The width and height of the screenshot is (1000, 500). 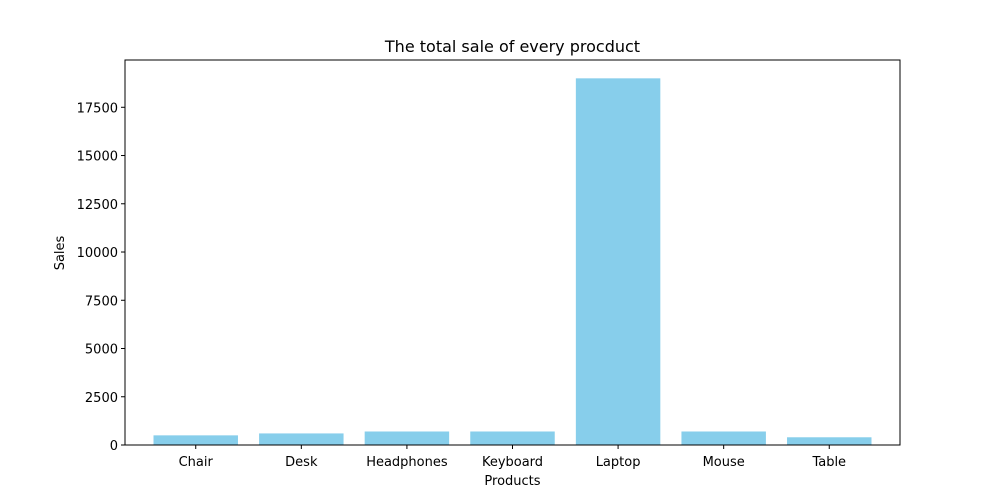 What do you see at coordinates (723, 438) in the screenshot?
I see `bar-mouse` at bounding box center [723, 438].